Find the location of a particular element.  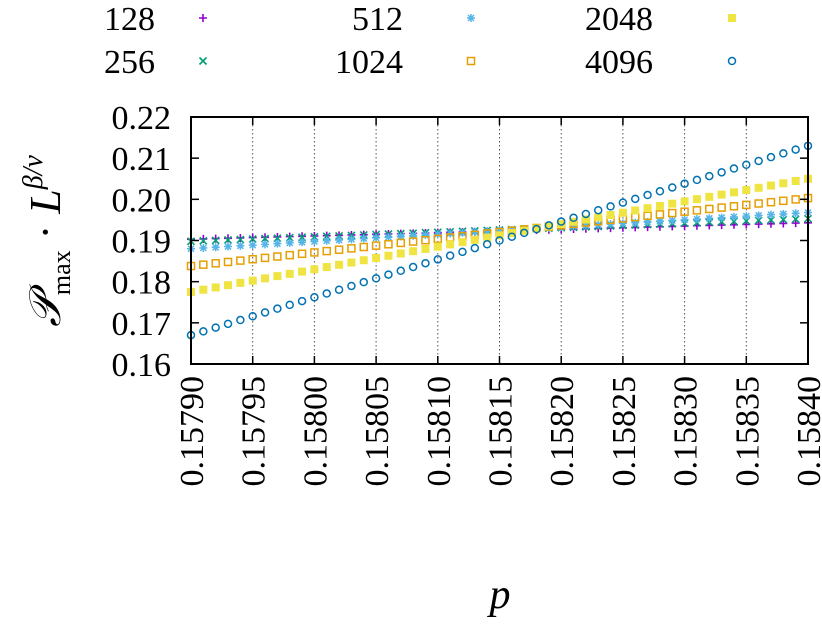

y-tick-label: 0.19 is located at coordinates (142, 242).